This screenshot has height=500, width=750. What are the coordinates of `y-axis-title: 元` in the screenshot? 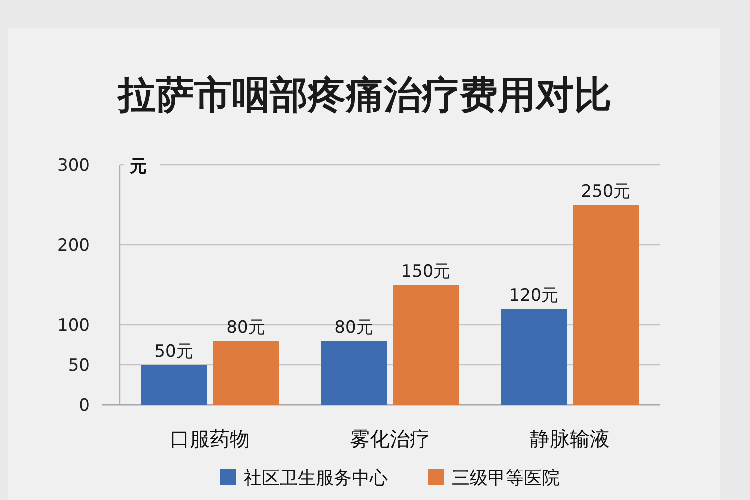 It's located at (138, 167).